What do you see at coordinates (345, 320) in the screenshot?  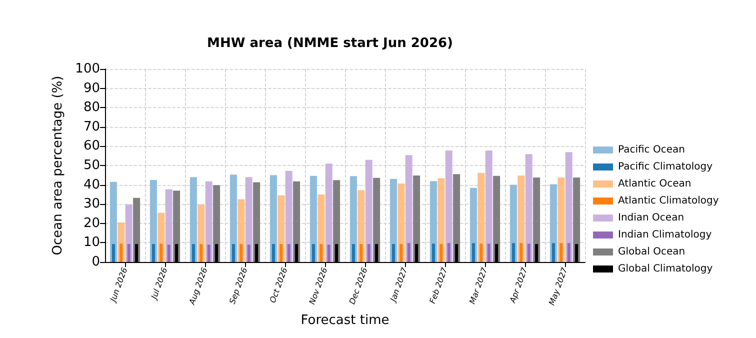 I see `x-axis-title: Forecast time` at bounding box center [345, 320].